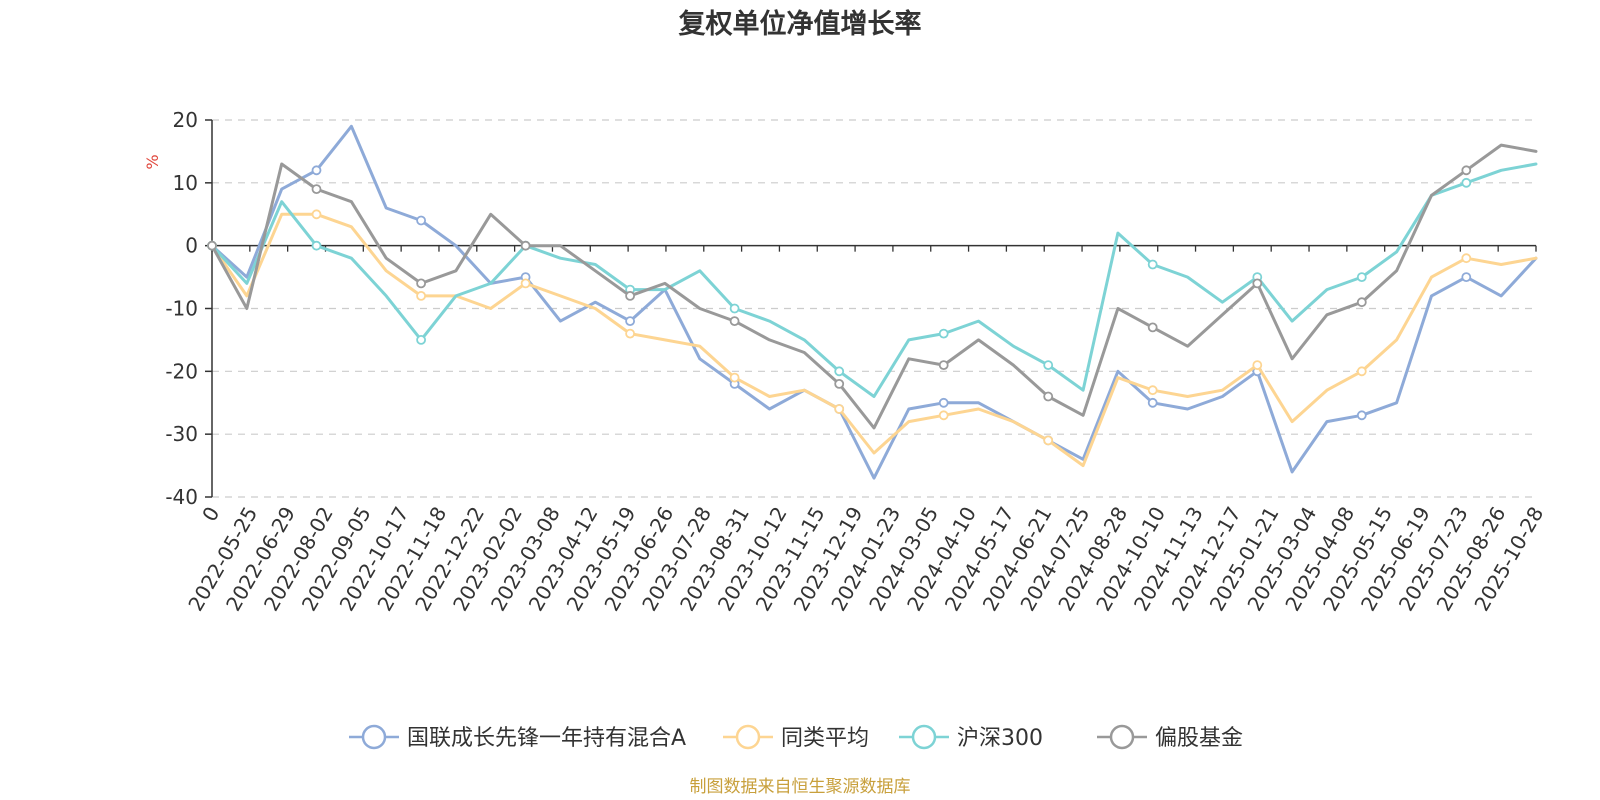 This screenshot has width=1600, height=800. Describe the element at coordinates (185, 120) in the screenshot. I see `y-tick-label: 20` at that location.